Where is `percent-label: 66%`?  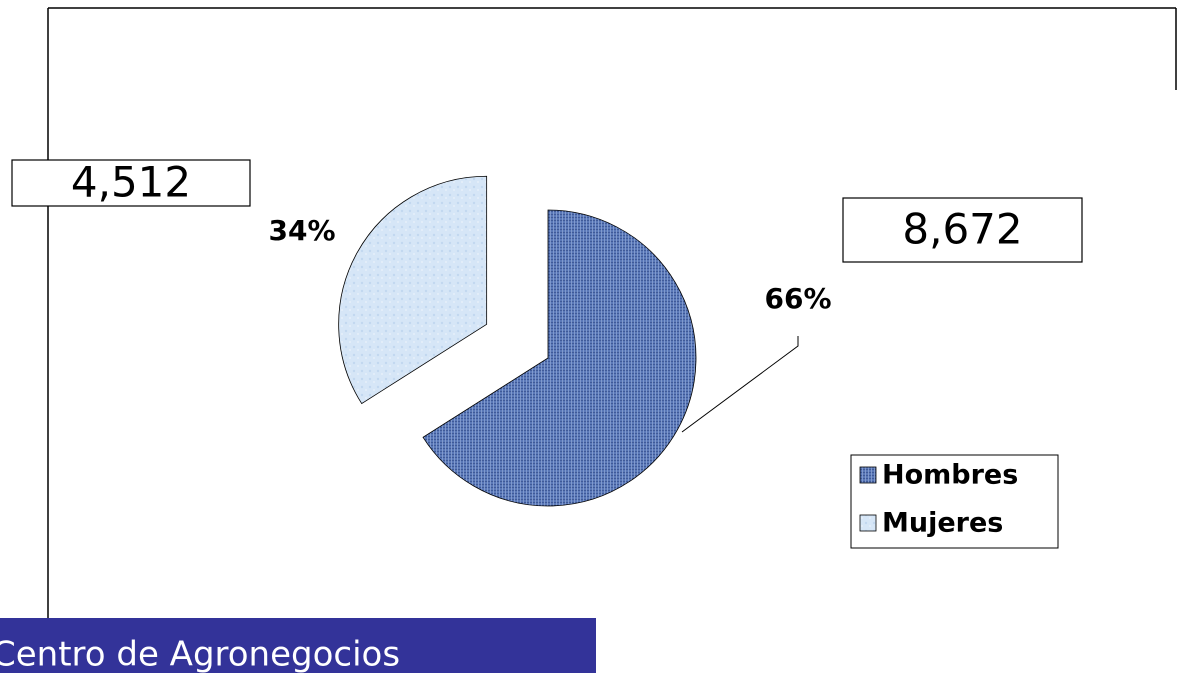
percent-label: 66% is located at coordinates (797, 298).